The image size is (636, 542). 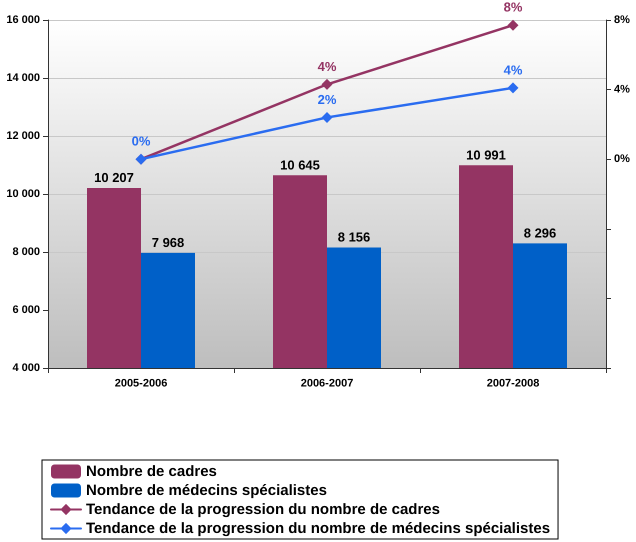 What do you see at coordinates (26, 368) in the screenshot?
I see `y-tick-label: 4 000` at bounding box center [26, 368].